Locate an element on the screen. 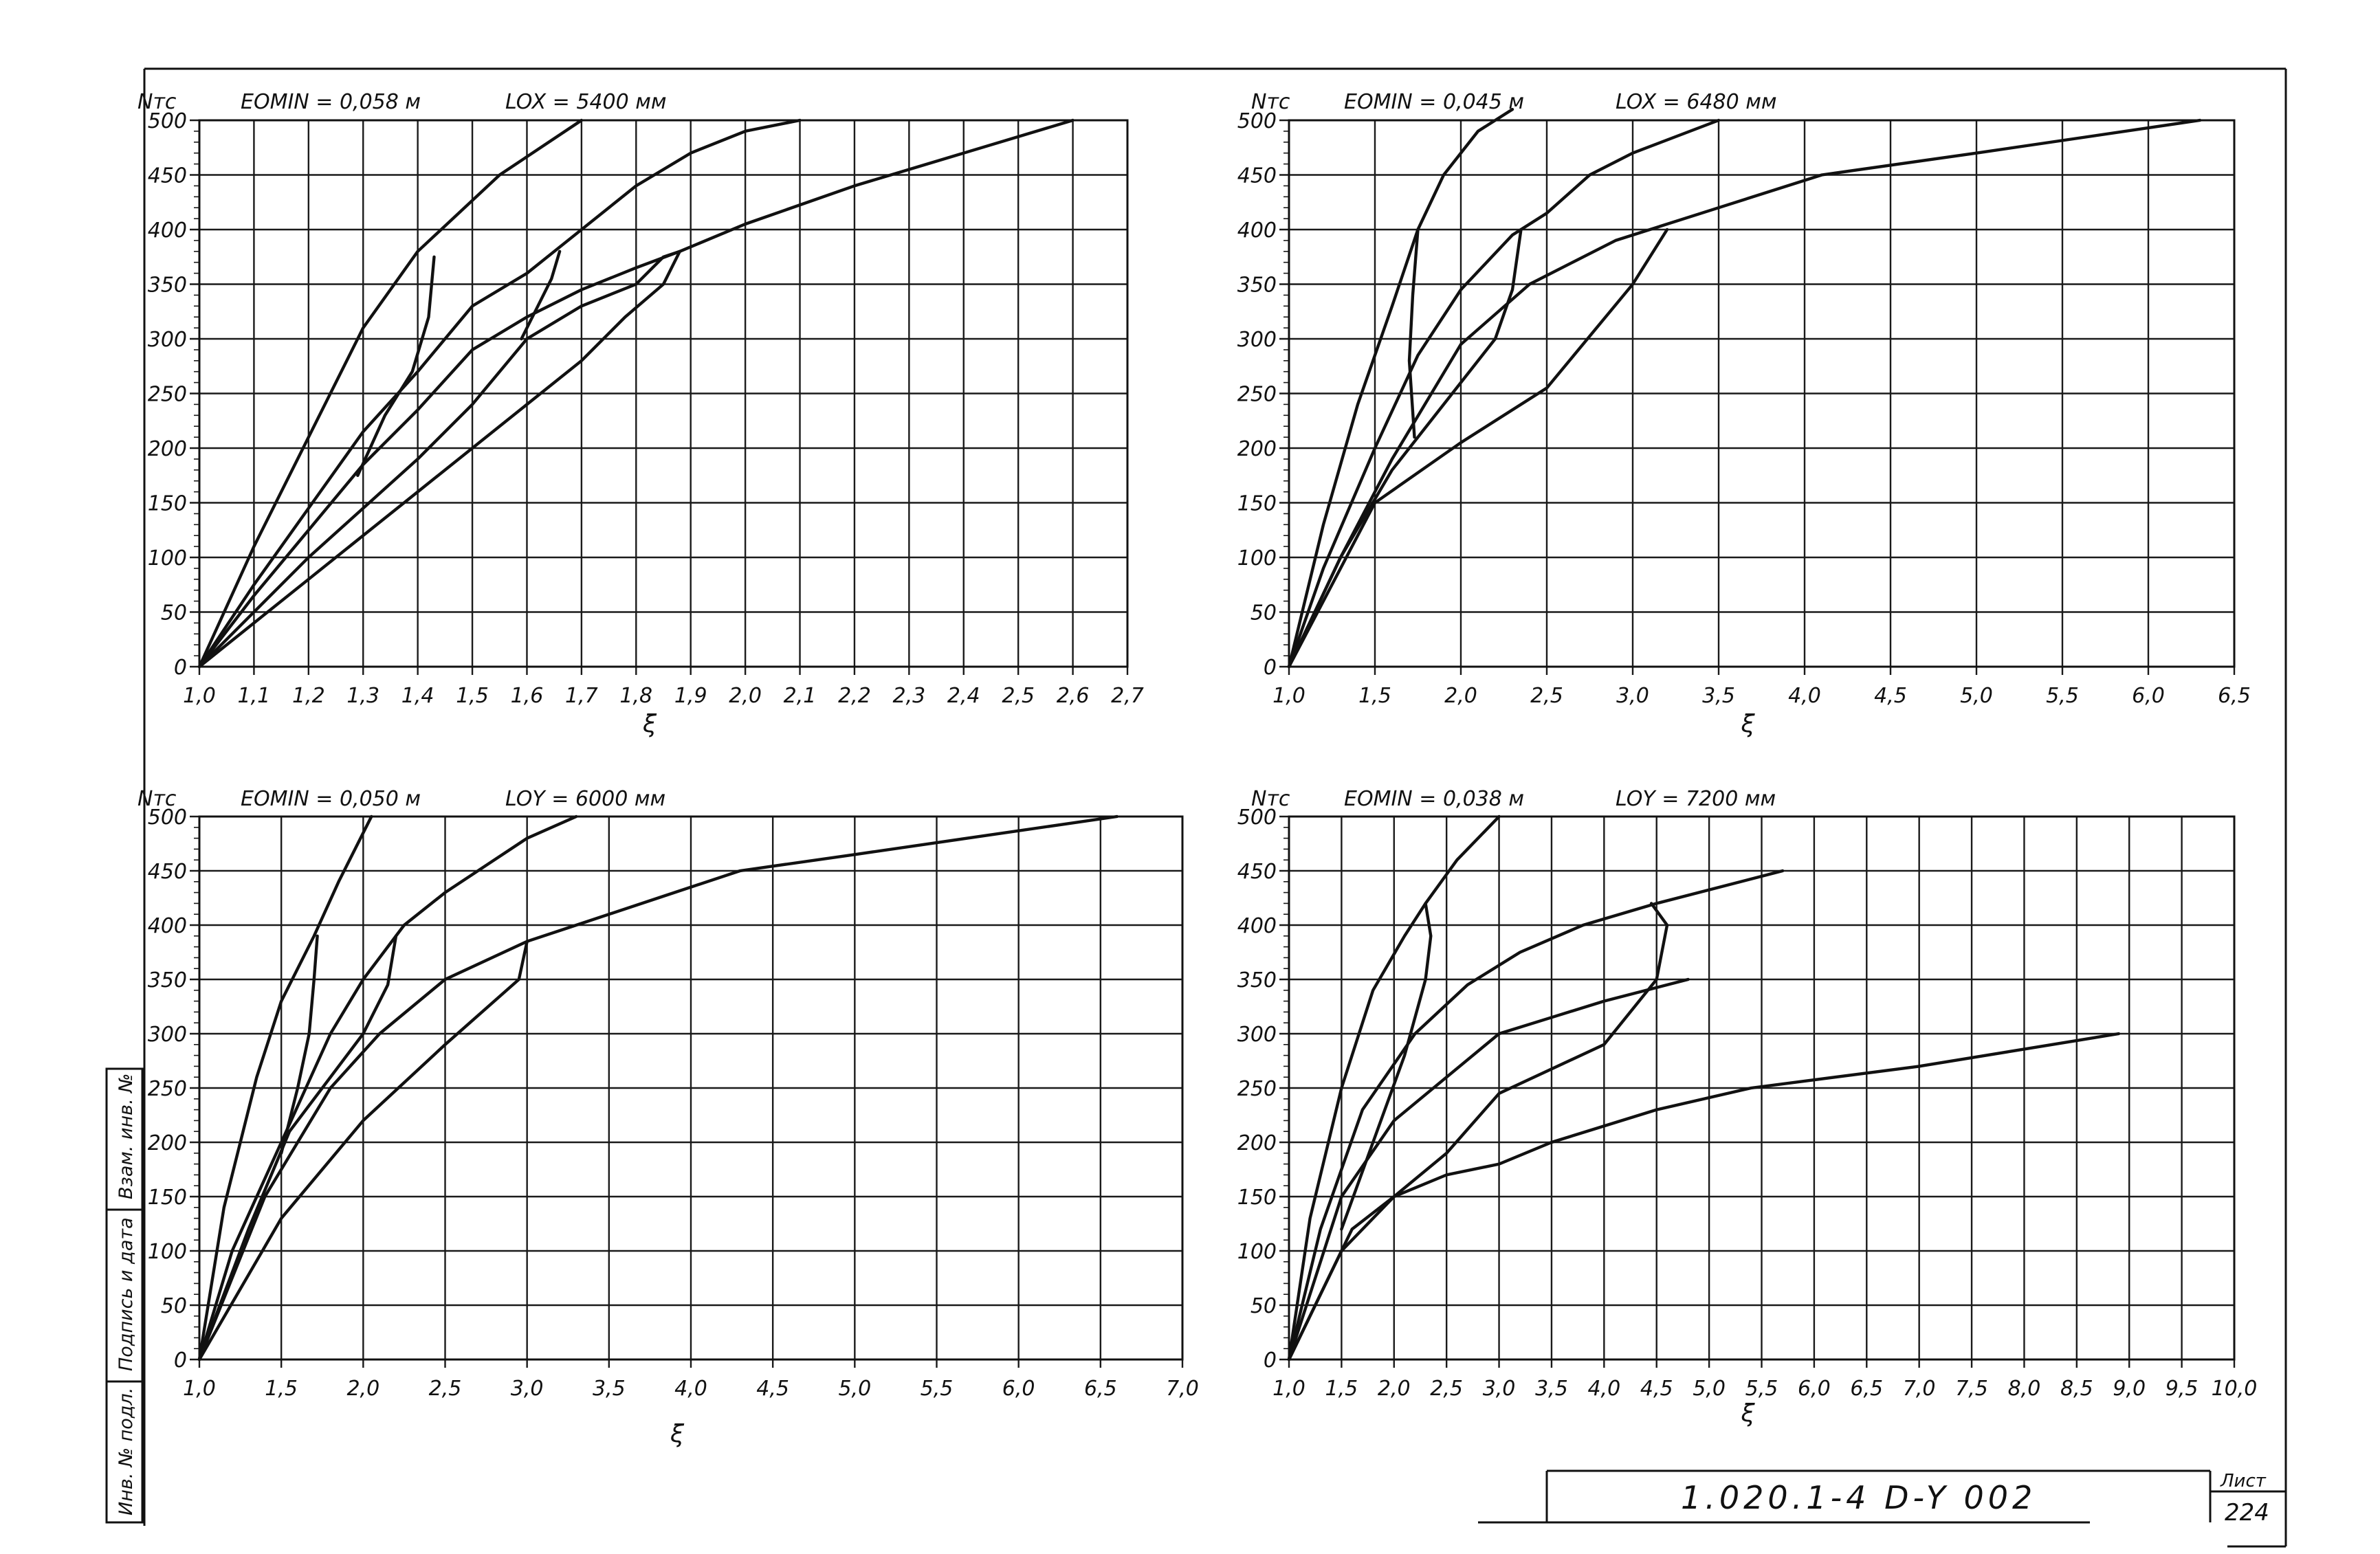 The height and width of the screenshot is (1554, 2380). y-tick-label: 150 is located at coordinates (167, 504).